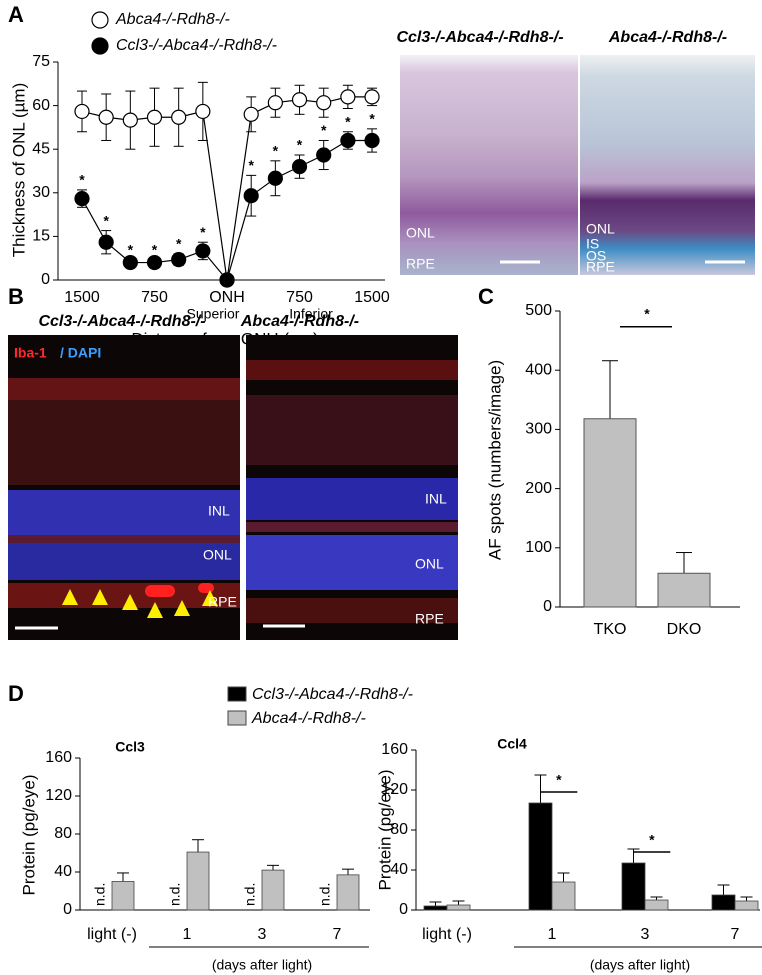 This screenshot has width=762, height=975. What do you see at coordinates (394, 789) in the screenshot?
I see `y-tick-label: 120` at bounding box center [394, 789].